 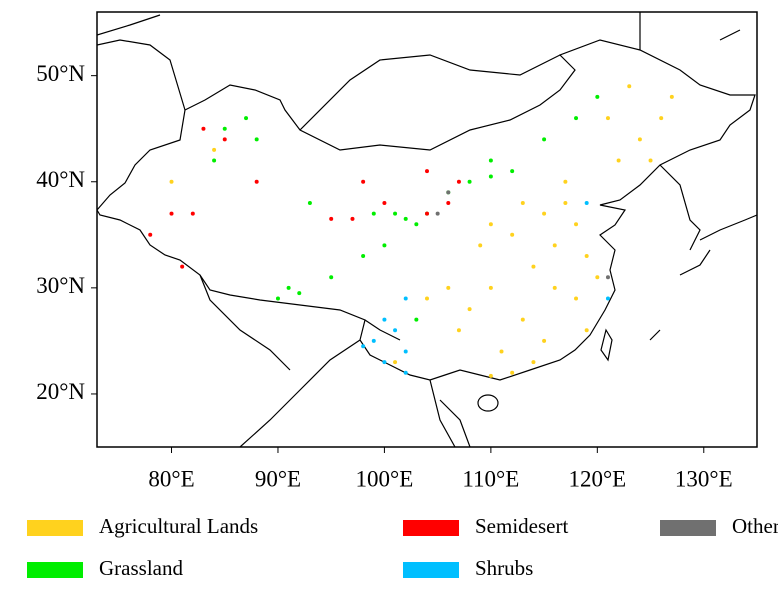 What do you see at coordinates (278, 478) in the screenshot?
I see `x-tick-label: 90°E` at bounding box center [278, 478].